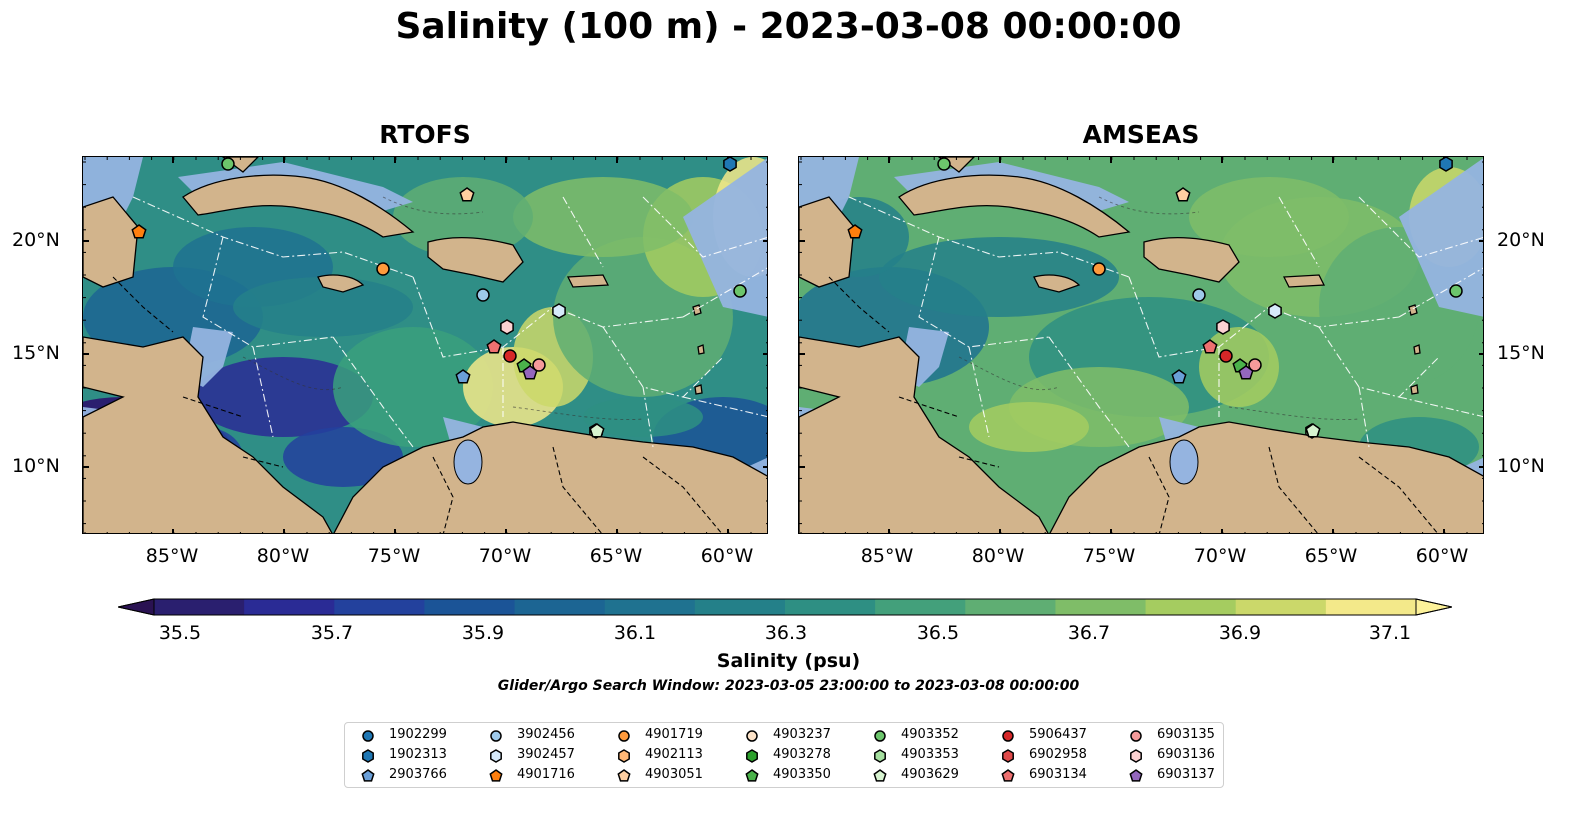 The height and width of the screenshot is (827, 1577). I want to click on lon-label-75w-right: 75°W, so click(1109, 556).